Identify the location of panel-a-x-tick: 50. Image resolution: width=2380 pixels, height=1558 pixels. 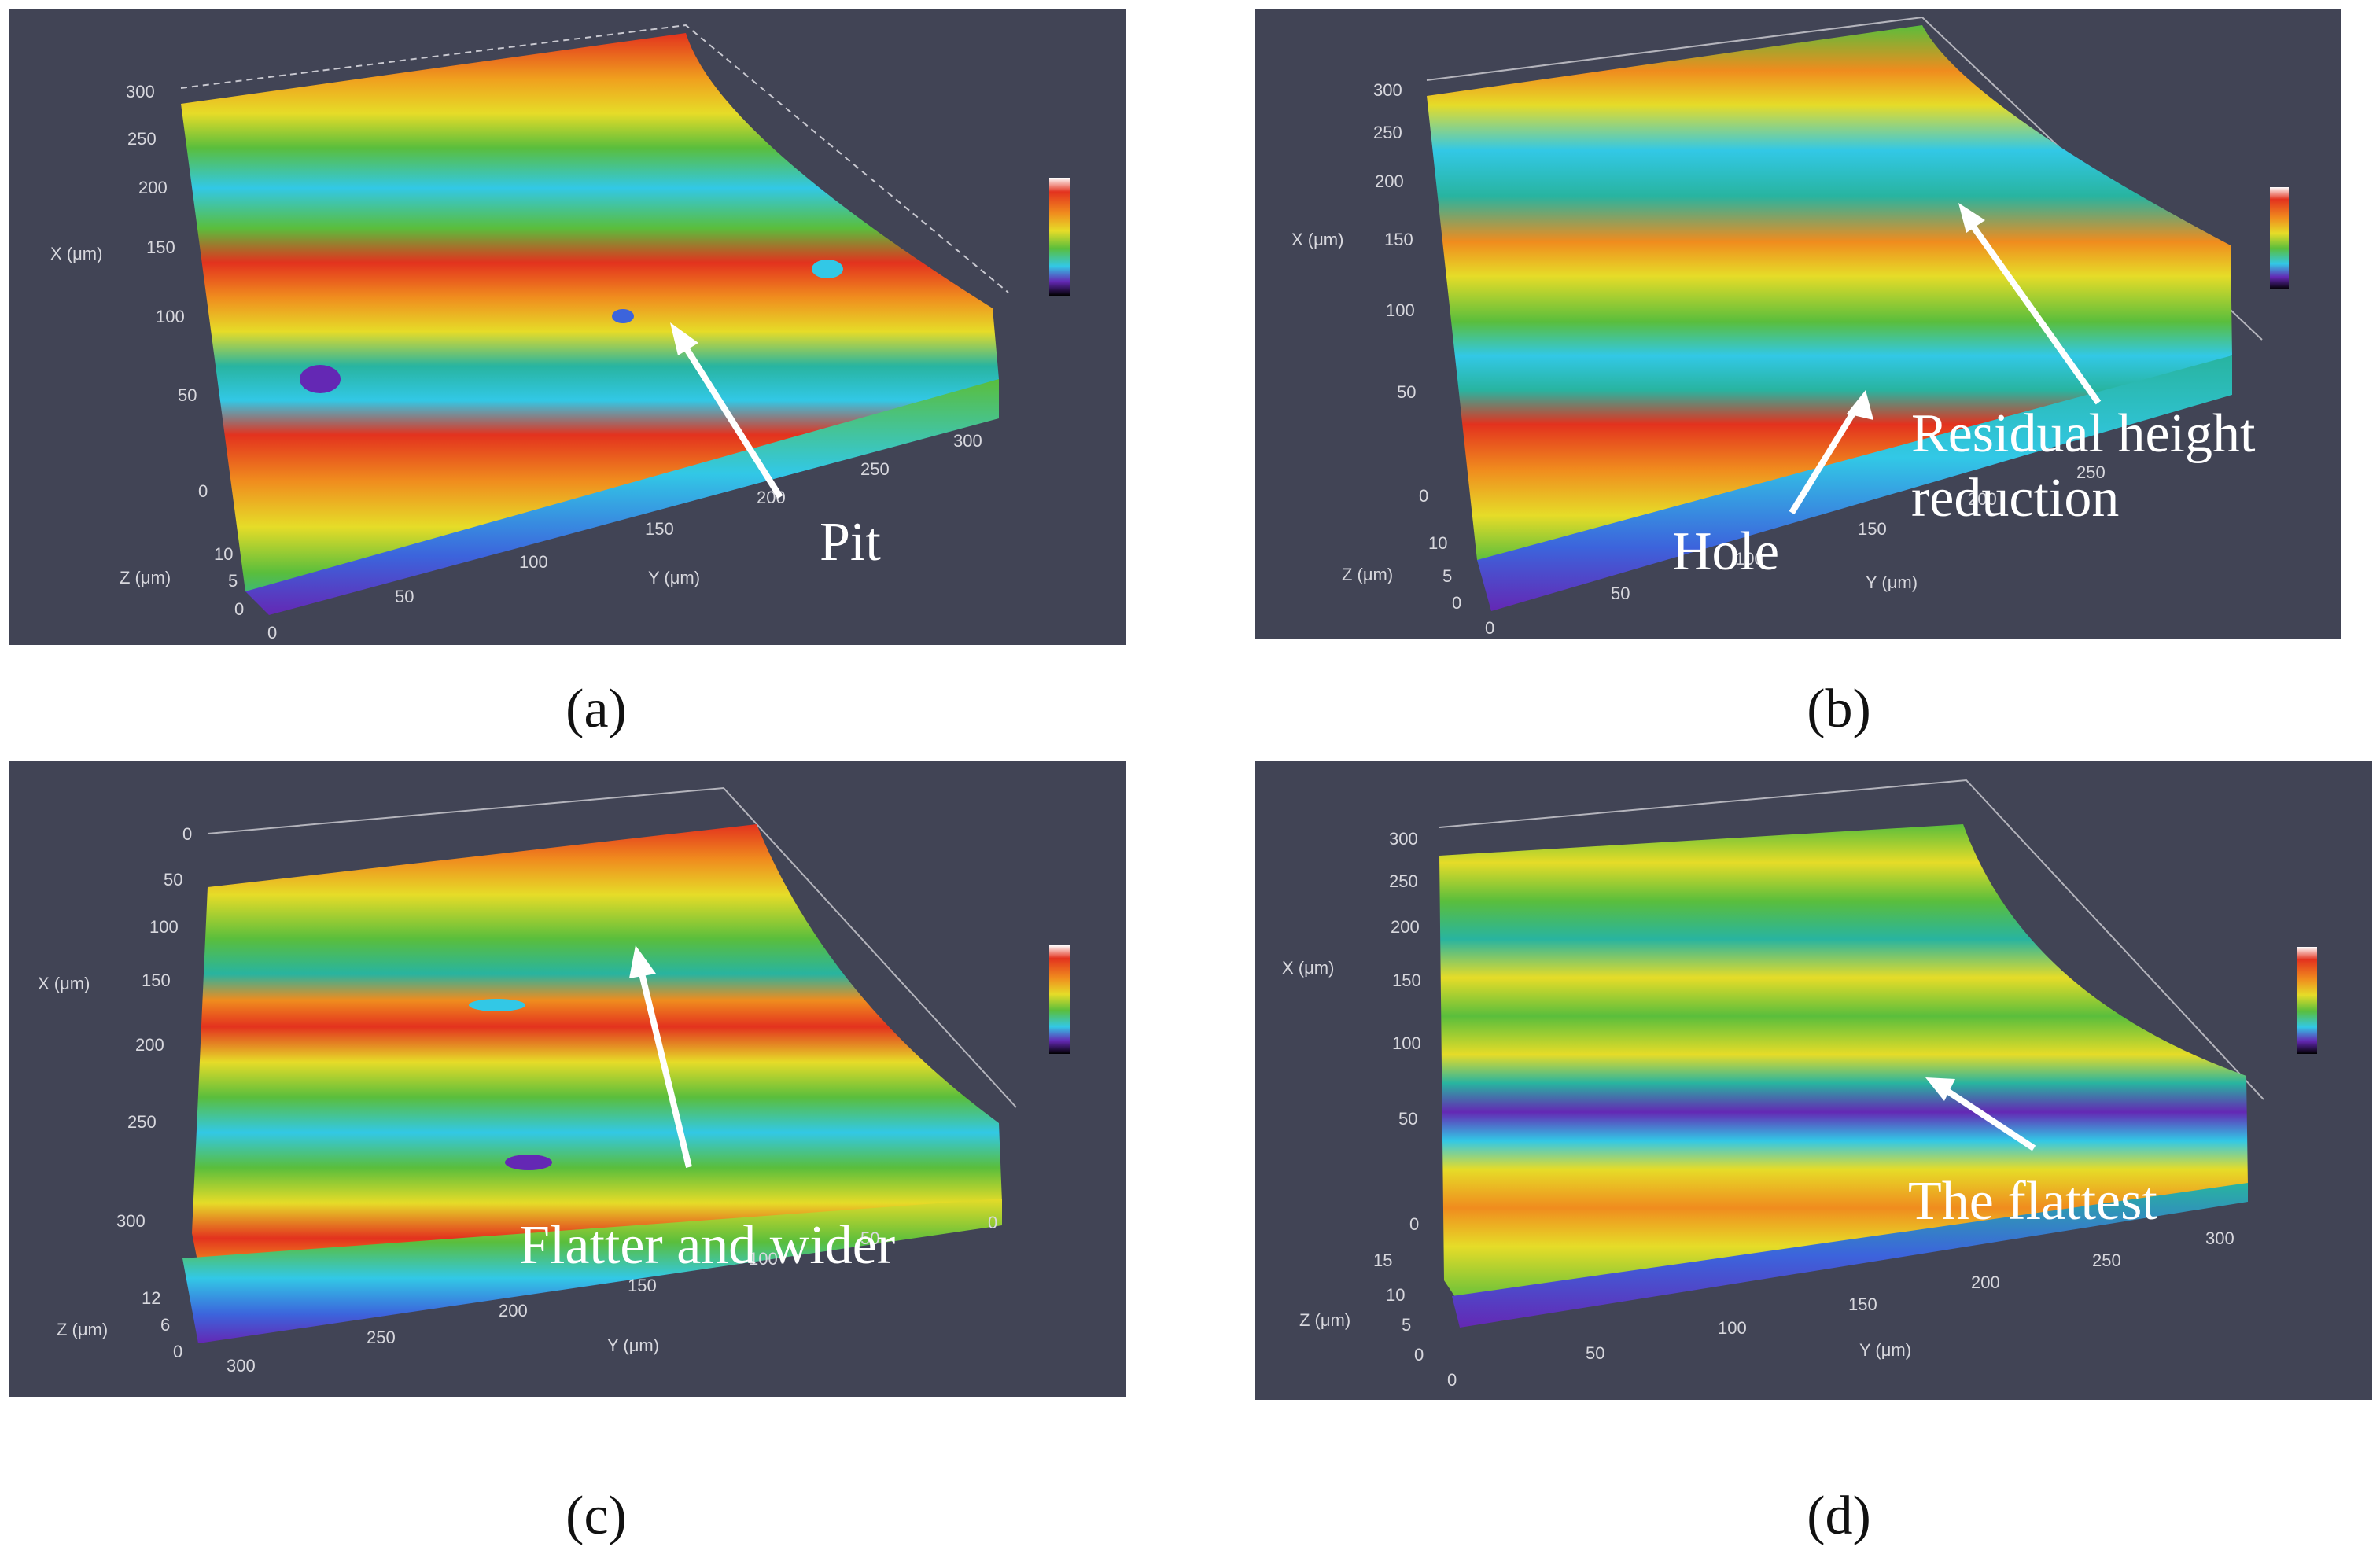
(187, 395).